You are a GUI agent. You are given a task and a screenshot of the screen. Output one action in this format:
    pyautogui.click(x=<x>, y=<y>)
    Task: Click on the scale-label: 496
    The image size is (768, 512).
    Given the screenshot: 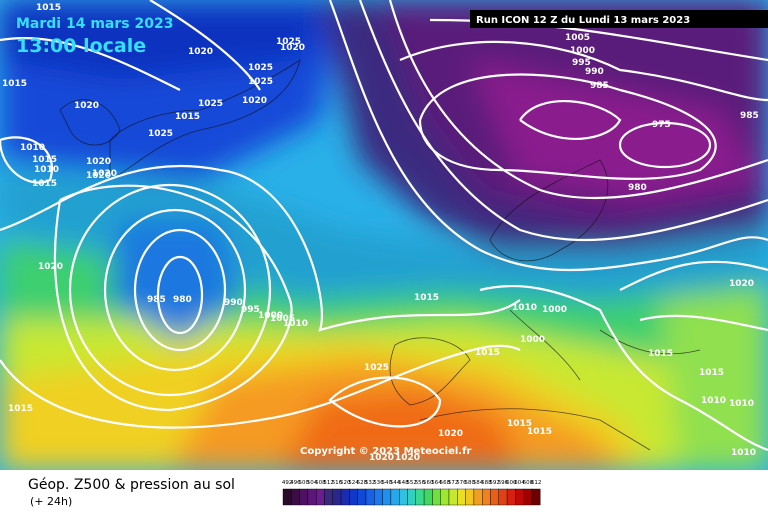 What is the action you would take?
    pyautogui.click(x=295, y=483)
    